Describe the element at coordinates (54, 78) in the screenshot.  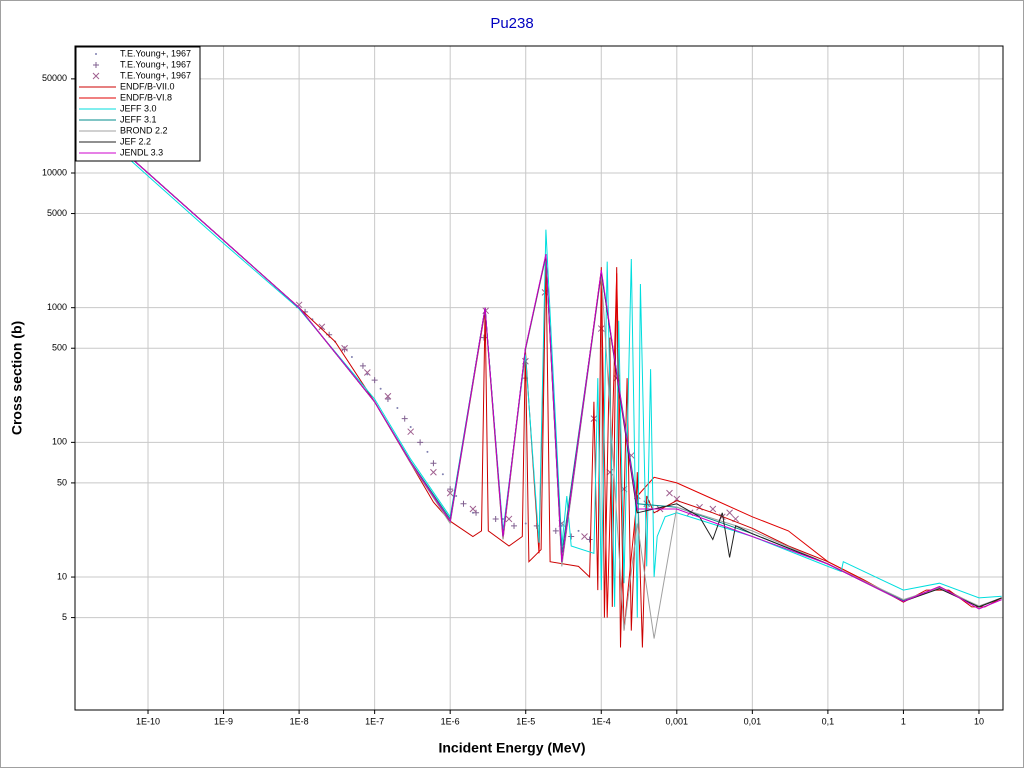
I see `y-tick-label: 50000` at that location.